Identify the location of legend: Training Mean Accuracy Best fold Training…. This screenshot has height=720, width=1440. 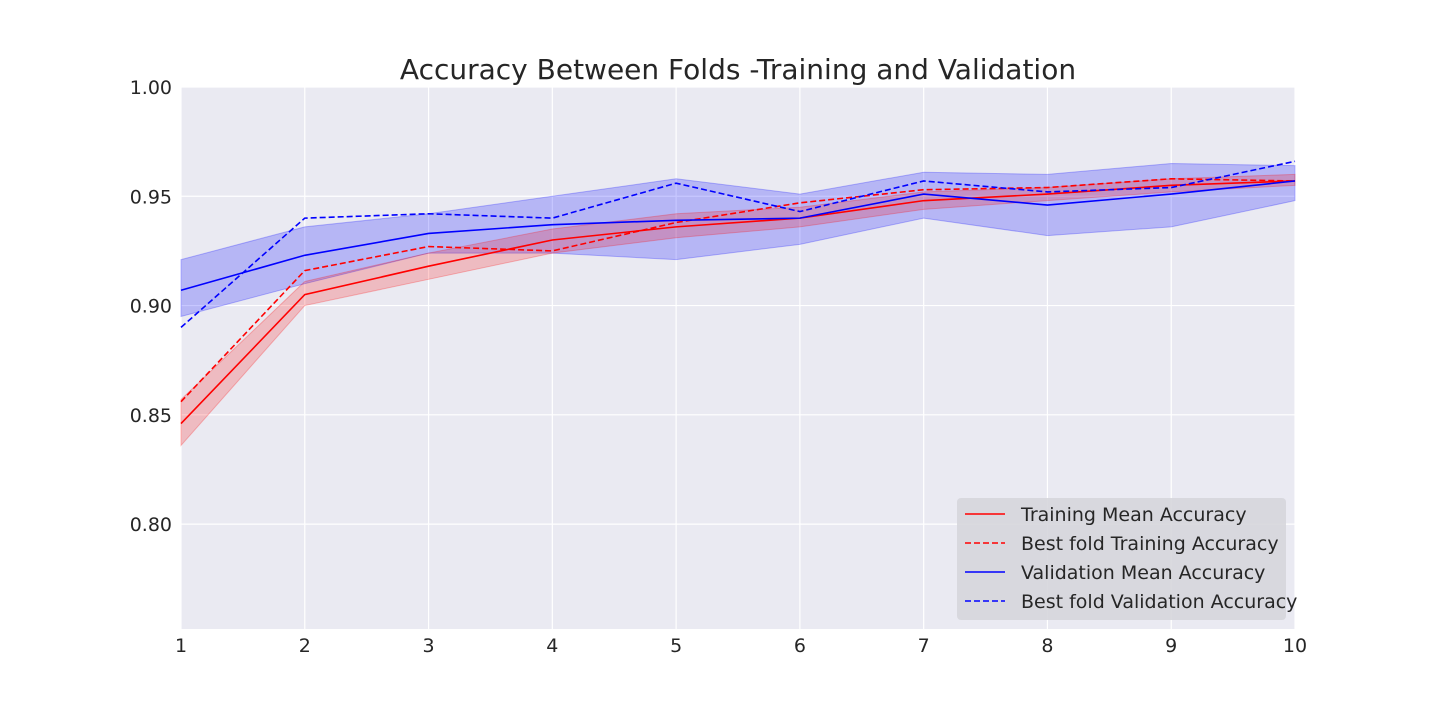
(1127, 559).